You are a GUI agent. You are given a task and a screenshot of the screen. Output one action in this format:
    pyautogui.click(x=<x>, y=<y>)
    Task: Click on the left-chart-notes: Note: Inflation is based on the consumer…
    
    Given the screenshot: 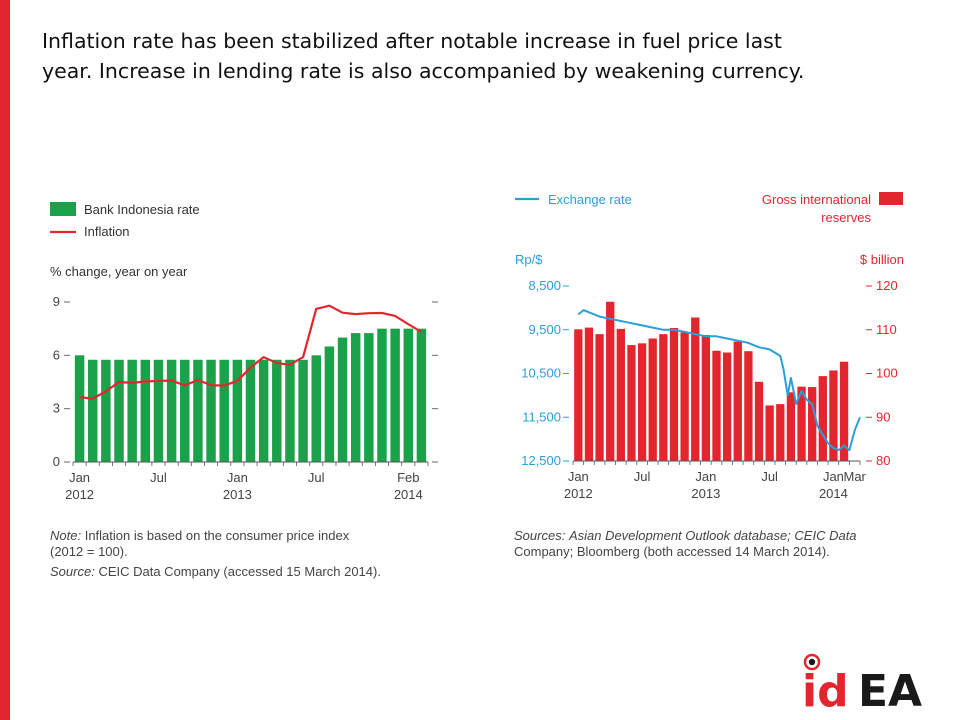 What is the action you would take?
    pyautogui.click(x=215, y=554)
    